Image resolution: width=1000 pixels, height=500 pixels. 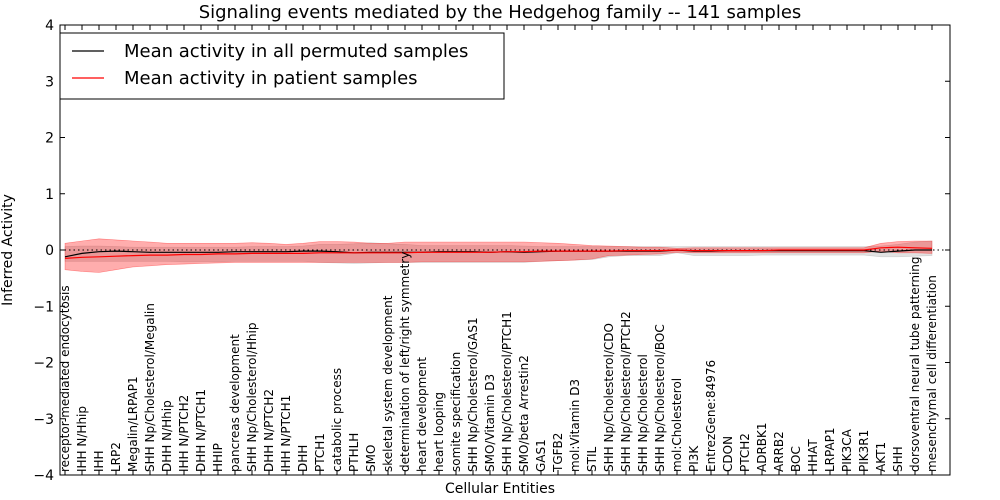 I want to click on line-patient, so click(x=498, y=252).